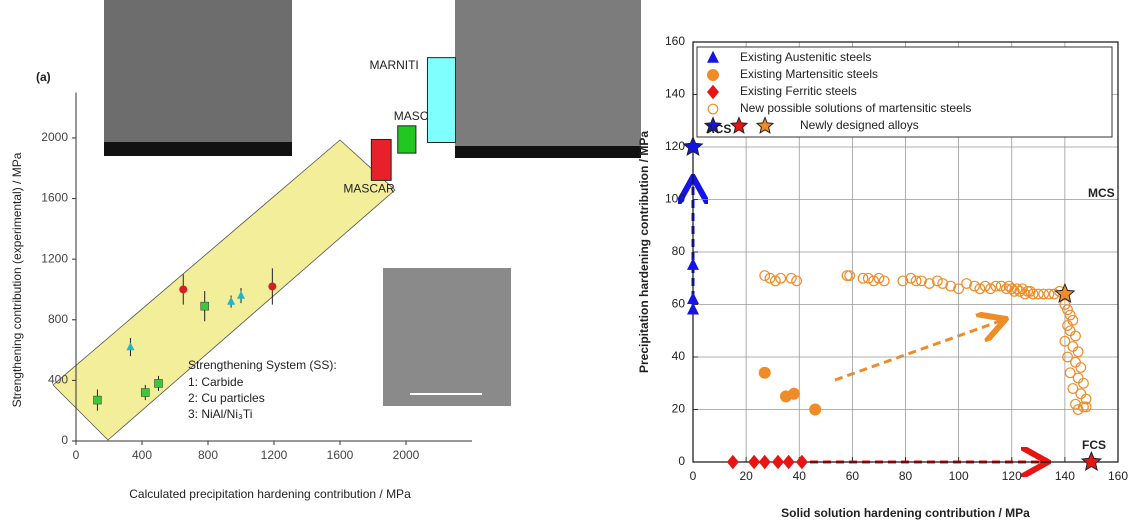 The image size is (1131, 526). I want to click on annotation: ACS, so click(718, 129).